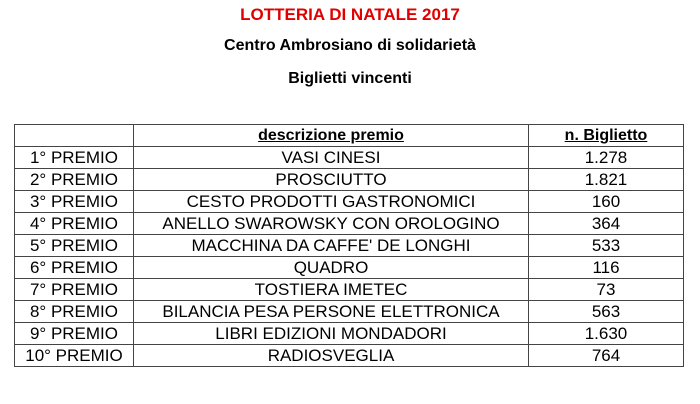  I want to click on table-header-row: descrizione premio n. Biglietto, so click(349, 135).